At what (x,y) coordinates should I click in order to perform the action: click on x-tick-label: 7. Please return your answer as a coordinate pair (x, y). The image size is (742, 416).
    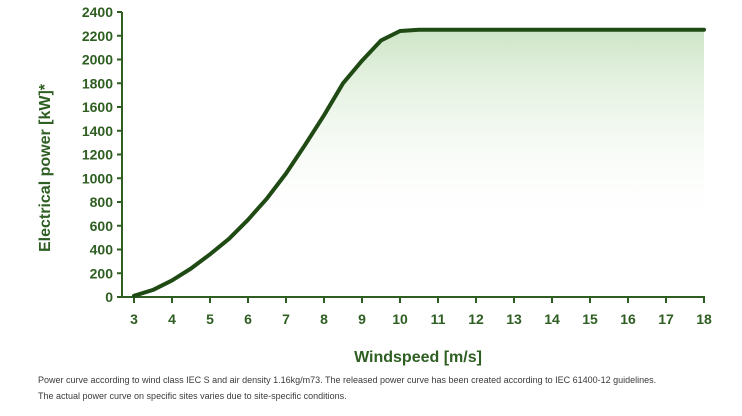
    Looking at the image, I should click on (286, 319).